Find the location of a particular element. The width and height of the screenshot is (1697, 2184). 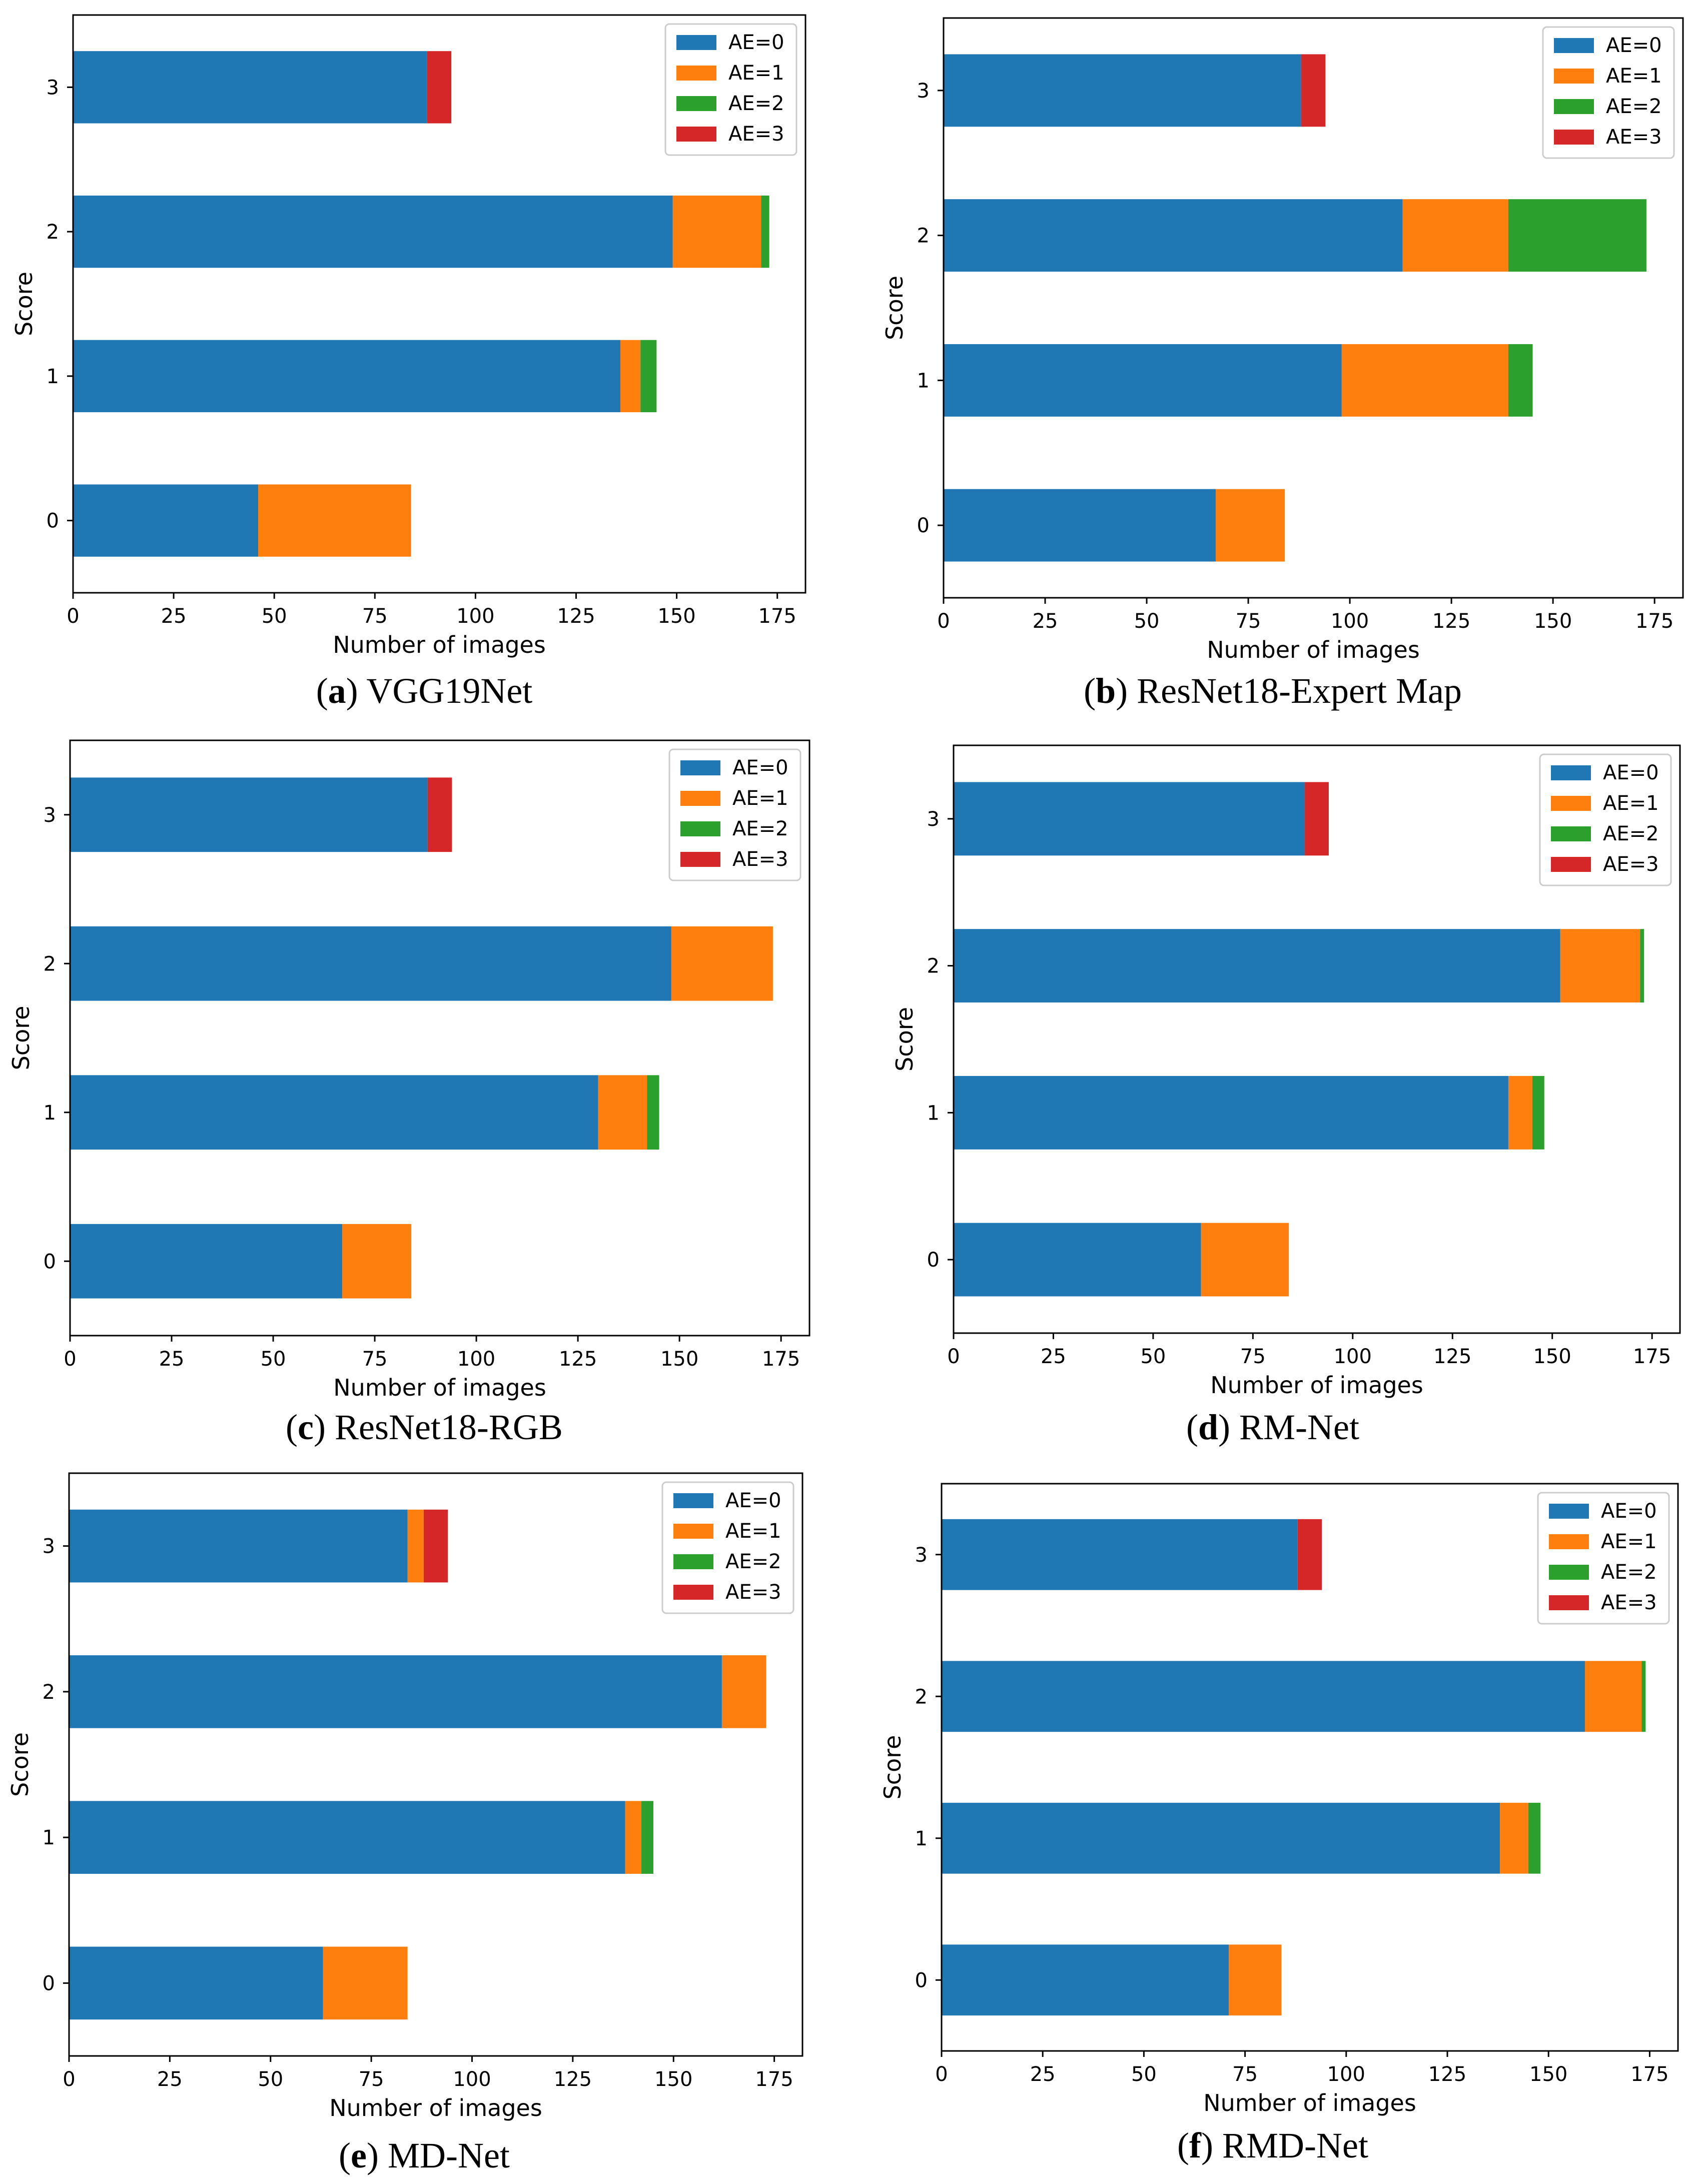

bar-score-1-ae0 is located at coordinates (1221, 1838).